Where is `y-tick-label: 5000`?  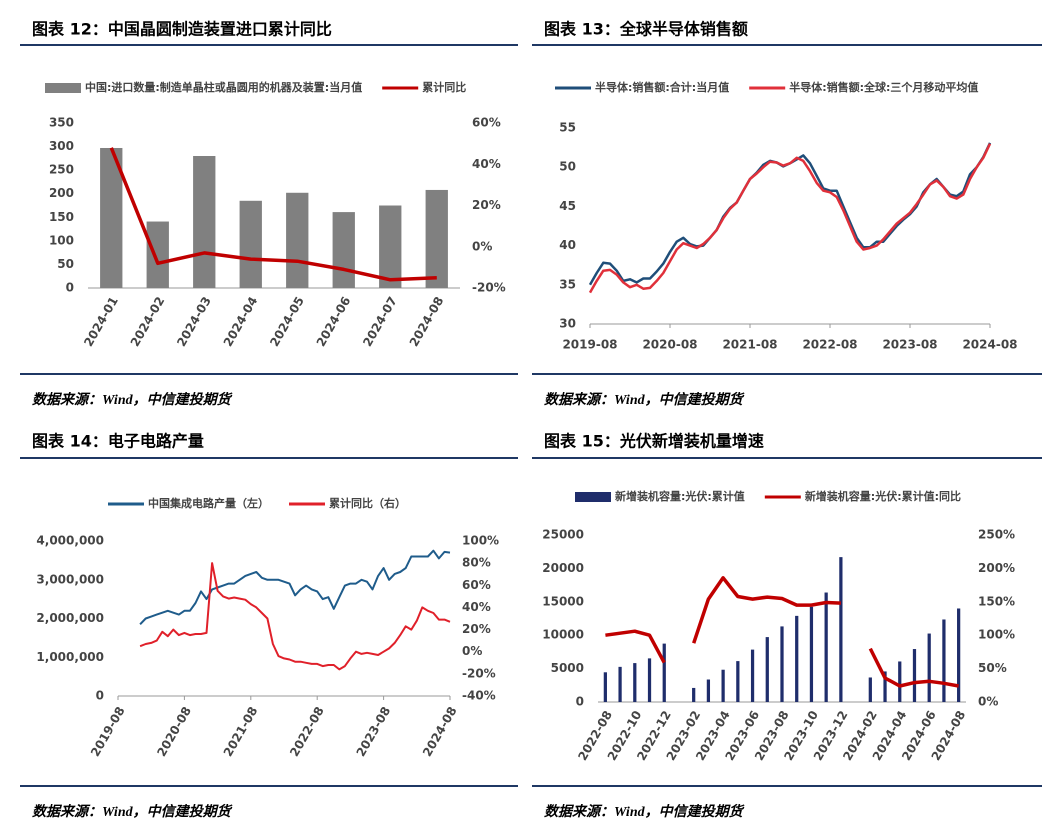 y-tick-label: 5000 is located at coordinates (567, 668).